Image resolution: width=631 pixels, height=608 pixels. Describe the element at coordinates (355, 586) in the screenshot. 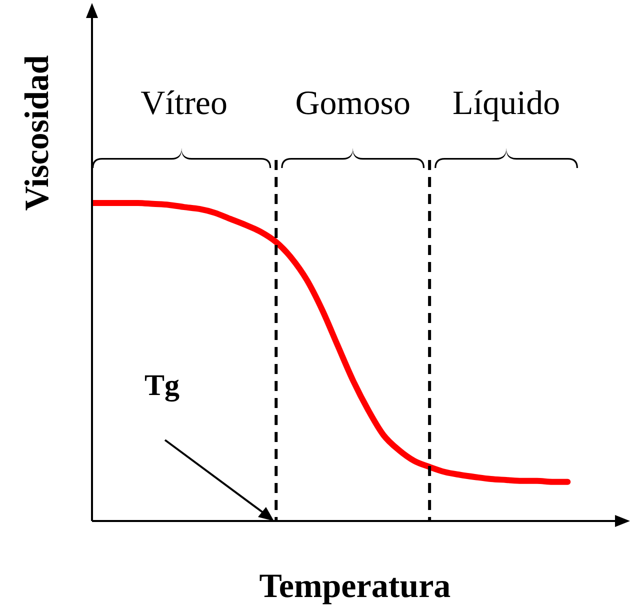

I see `x-axis-title: Temperatura` at that location.